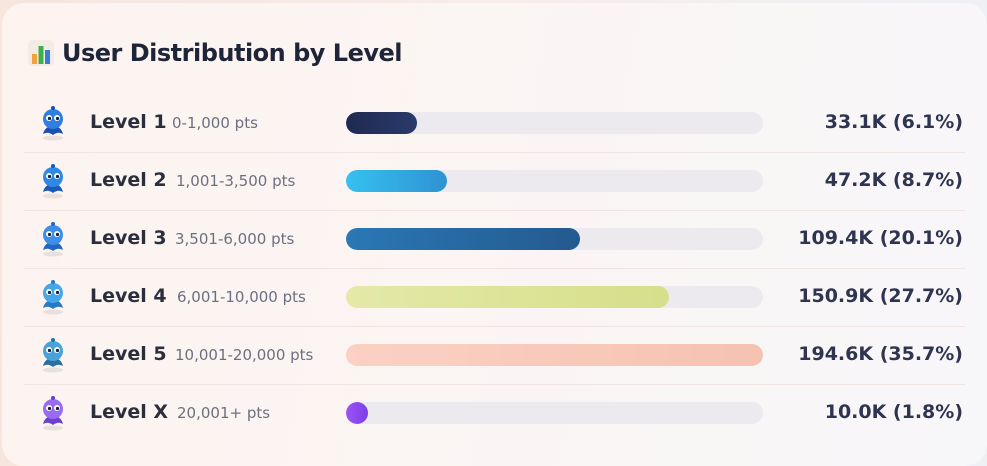  What do you see at coordinates (893, 180) in the screenshot?
I see `bar-value-label: 47.2K (8.7%)` at bounding box center [893, 180].